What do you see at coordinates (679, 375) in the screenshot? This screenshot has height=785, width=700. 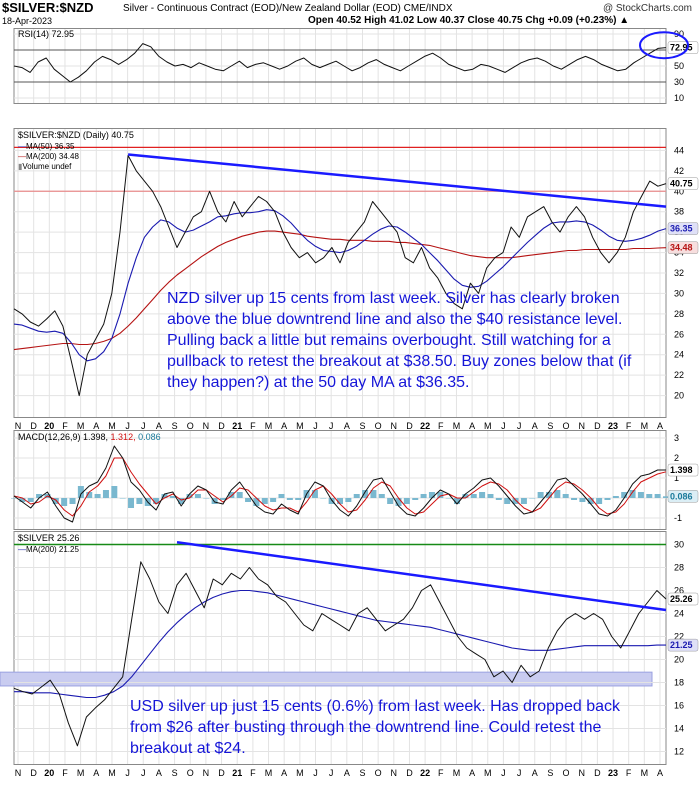 I see `y-axis-tick-label: 22` at bounding box center [679, 375].